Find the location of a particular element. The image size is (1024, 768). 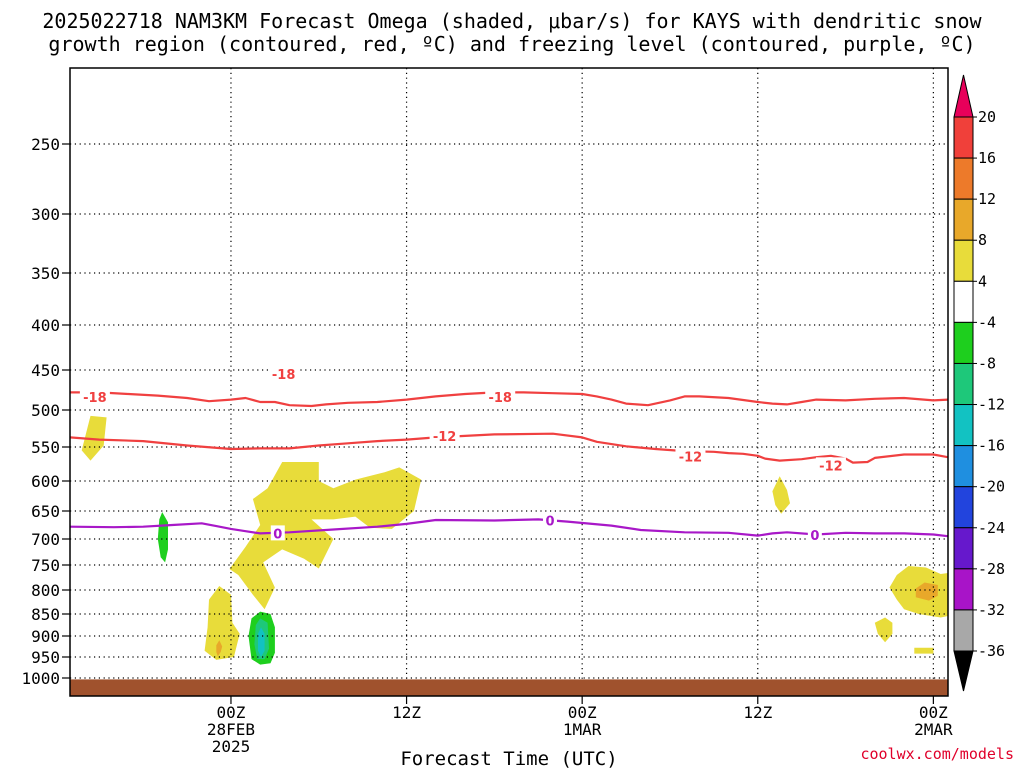

colorbar-bottom-arrow is located at coordinates (963, 671).